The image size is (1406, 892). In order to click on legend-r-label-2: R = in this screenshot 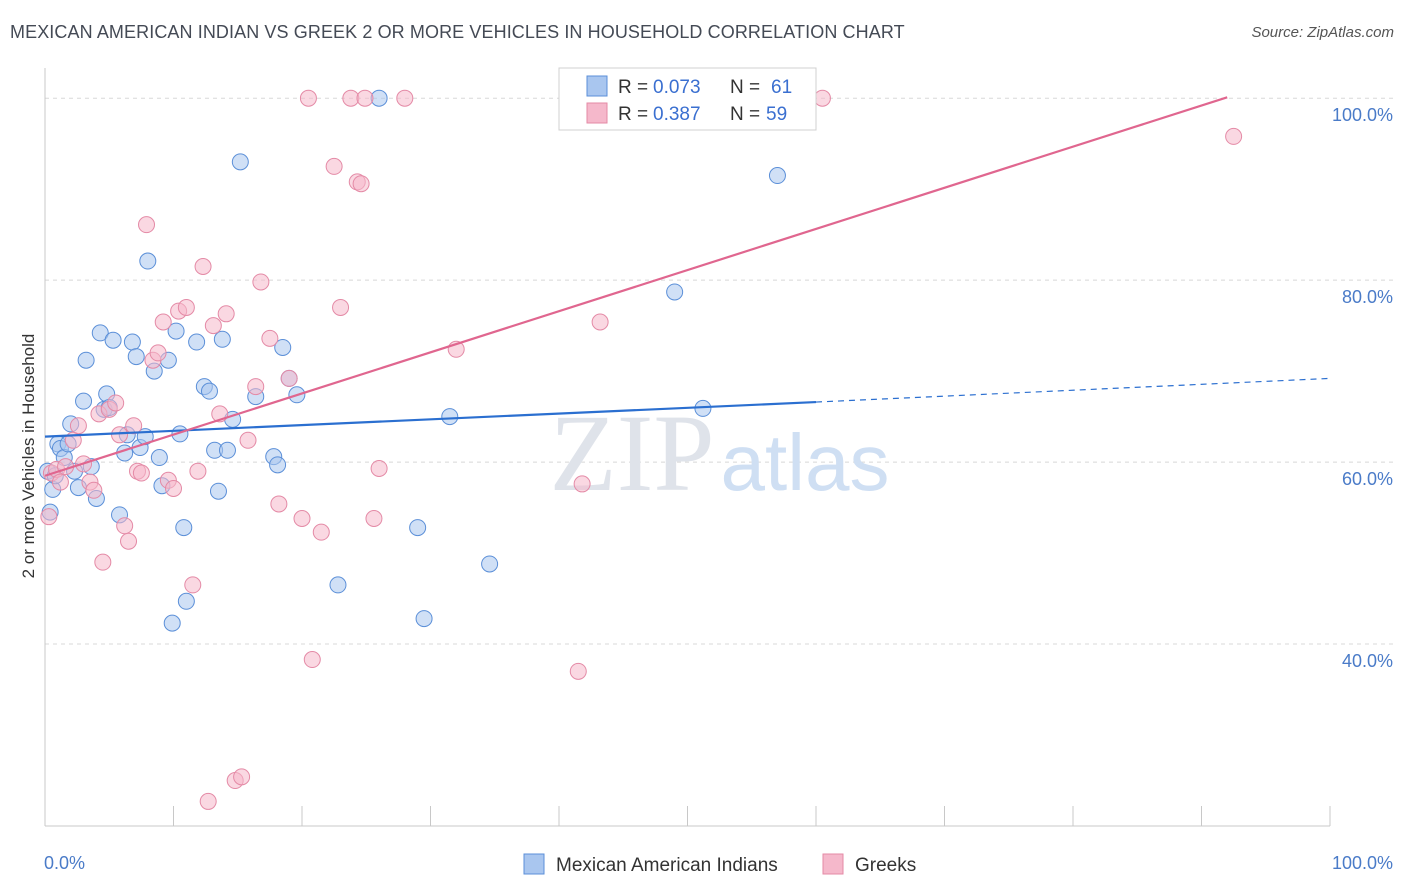, I will do `click(633, 114)`.